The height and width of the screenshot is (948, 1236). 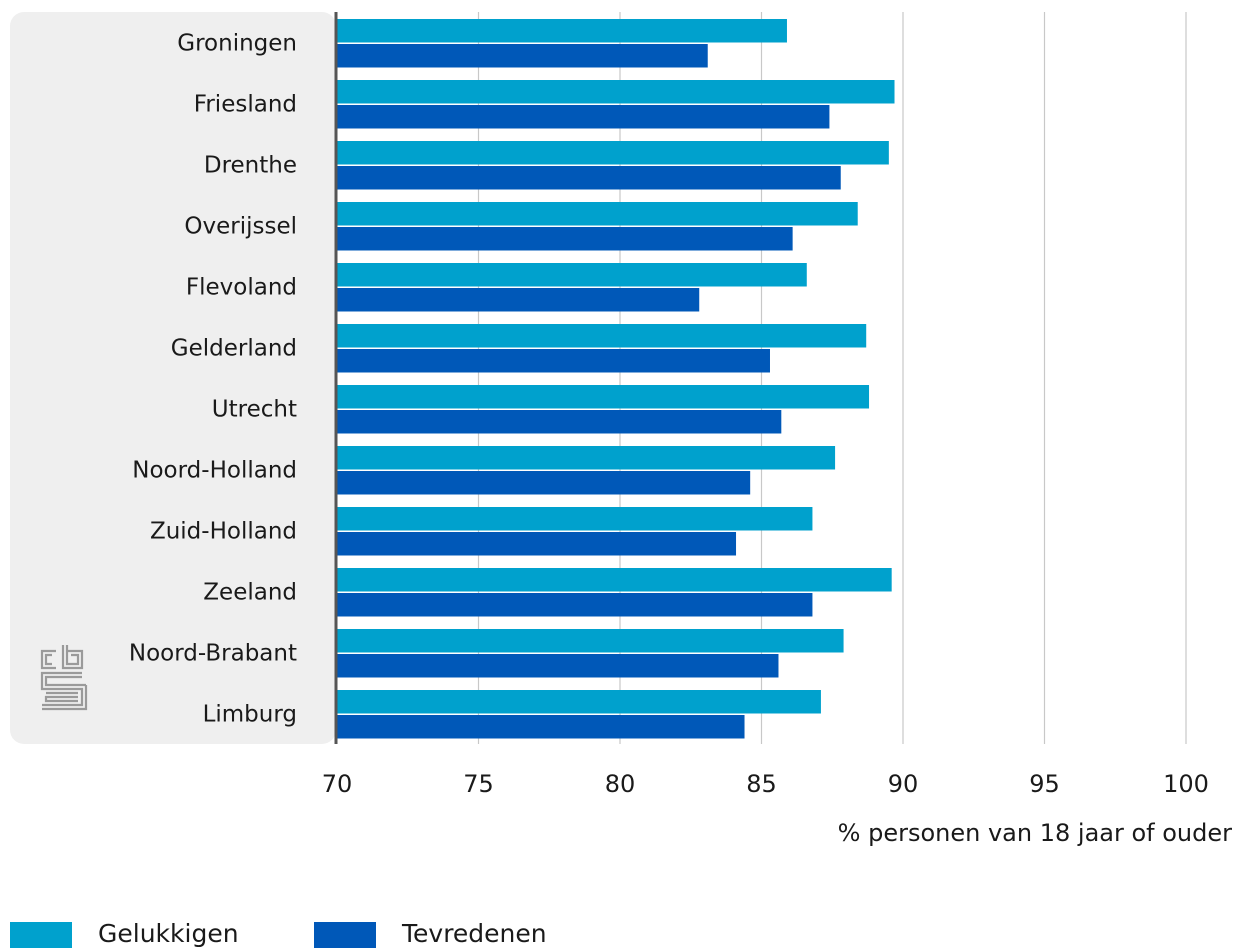 What do you see at coordinates (761, 784) in the screenshot?
I see `x-tick-label: 85` at bounding box center [761, 784].